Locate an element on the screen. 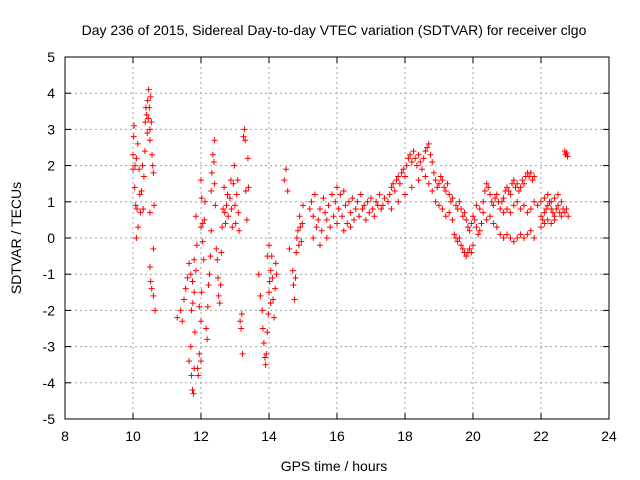 The width and height of the screenshot is (640, 480). x-tick-label: 16 is located at coordinates (337, 436).